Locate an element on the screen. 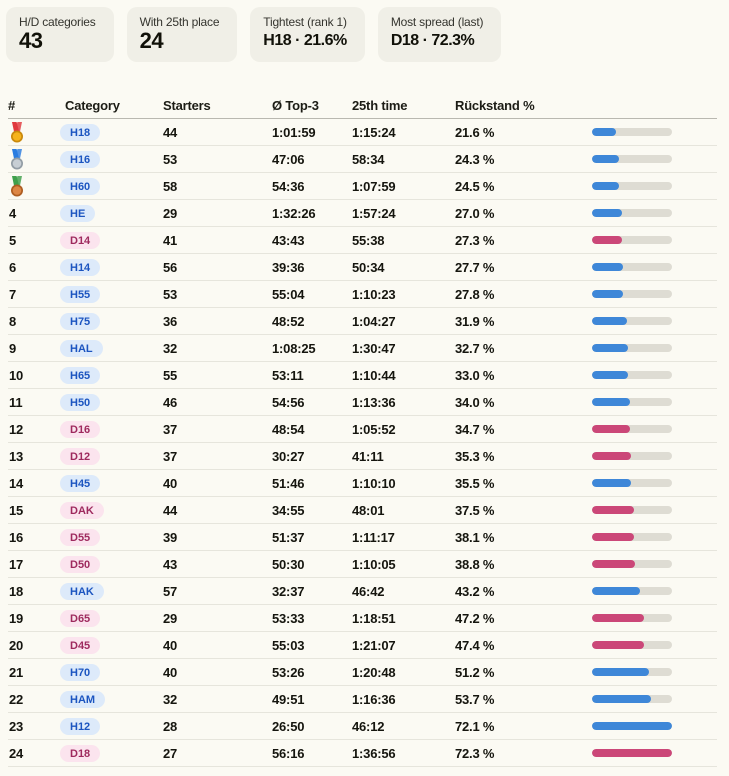  time-25th-cell: 1:21:07 is located at coordinates (374, 645).